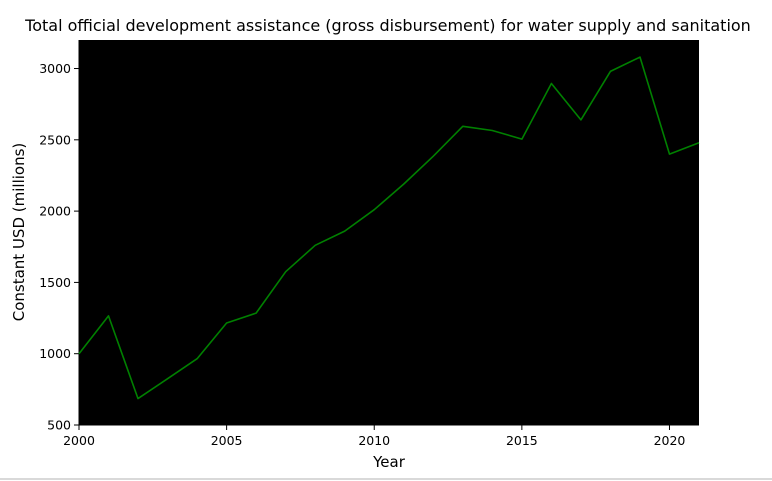  Describe the element at coordinates (55, 211) in the screenshot. I see `y-tick-label: 2000` at that location.